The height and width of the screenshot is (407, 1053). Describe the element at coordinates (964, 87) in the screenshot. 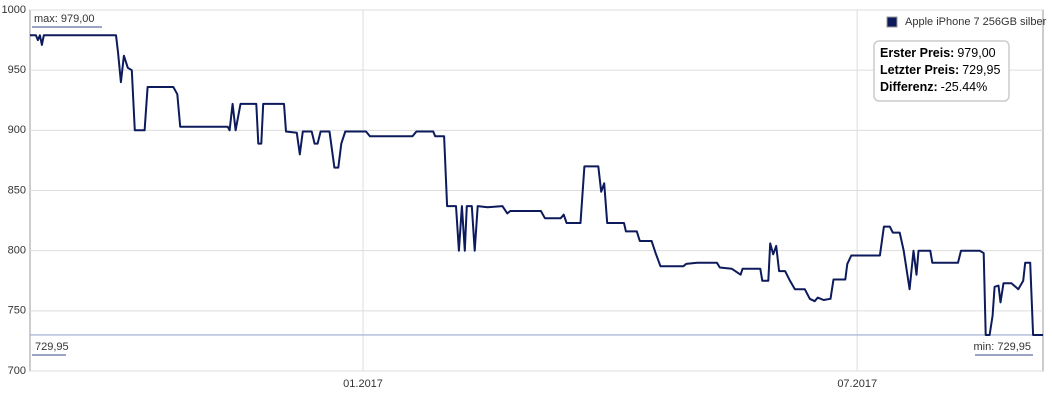

I see `info-value: -25.44%` at that location.